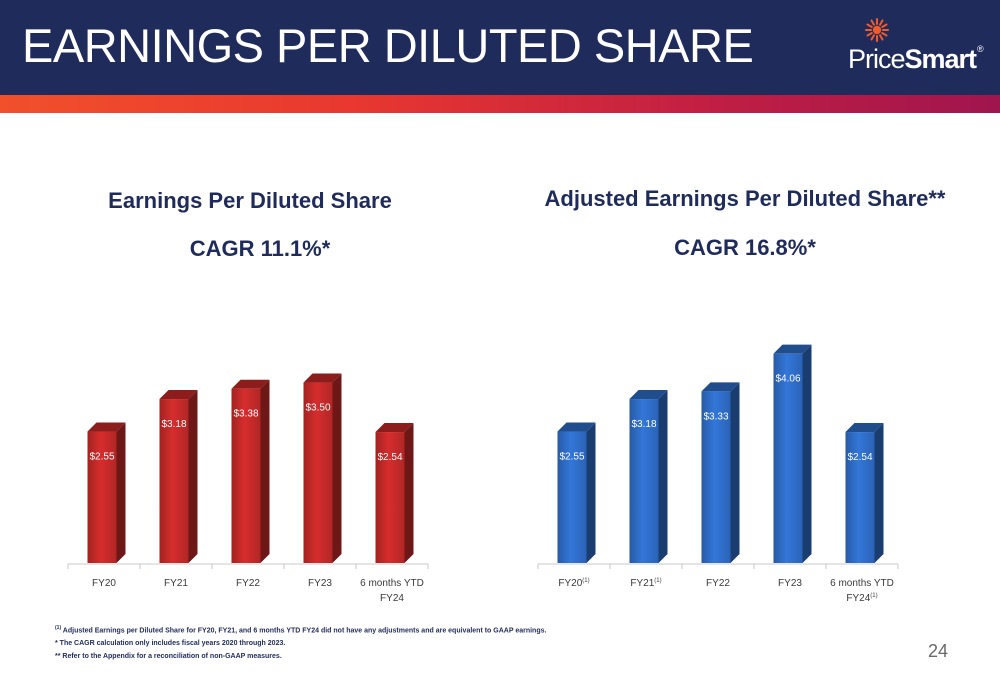 This screenshot has width=1000, height=685. Describe the element at coordinates (104, 583) in the screenshot. I see `x-tick-label: FY20` at that location.